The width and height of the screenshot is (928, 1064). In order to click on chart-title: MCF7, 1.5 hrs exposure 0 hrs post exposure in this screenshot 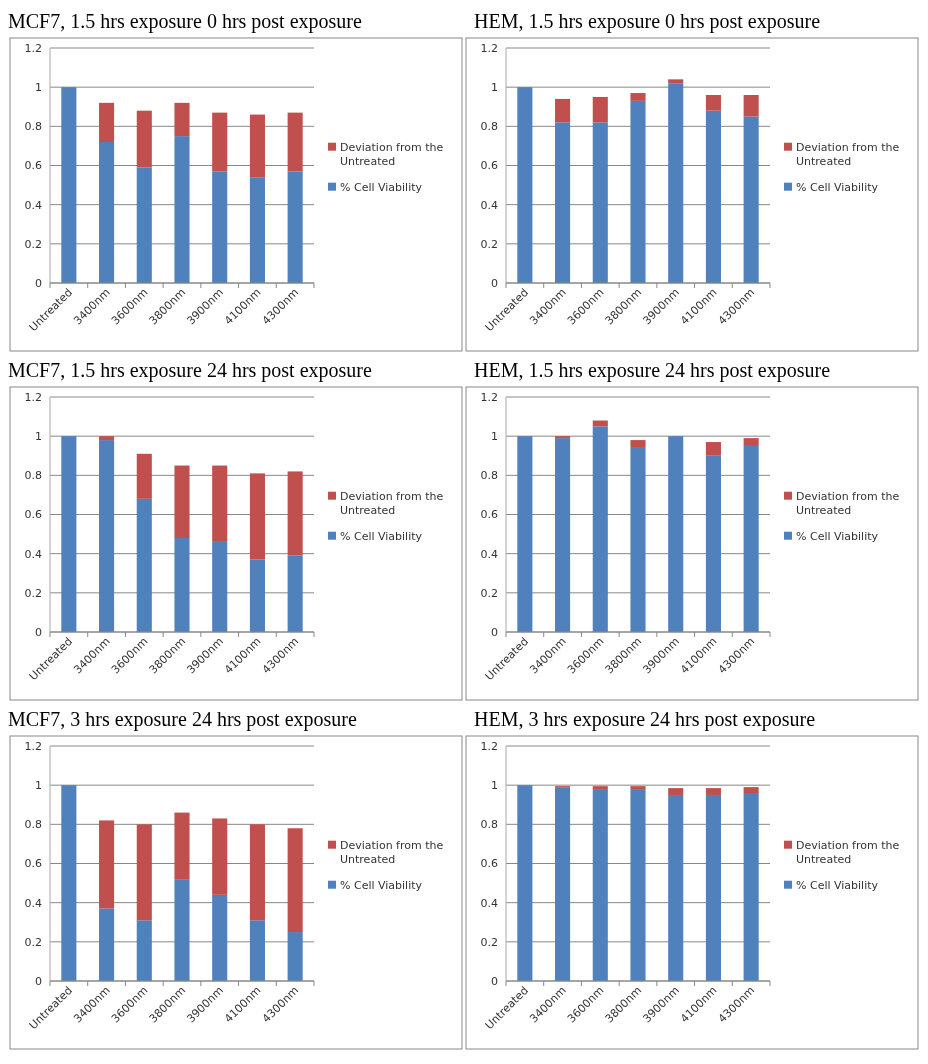, I will do `click(185, 21)`.